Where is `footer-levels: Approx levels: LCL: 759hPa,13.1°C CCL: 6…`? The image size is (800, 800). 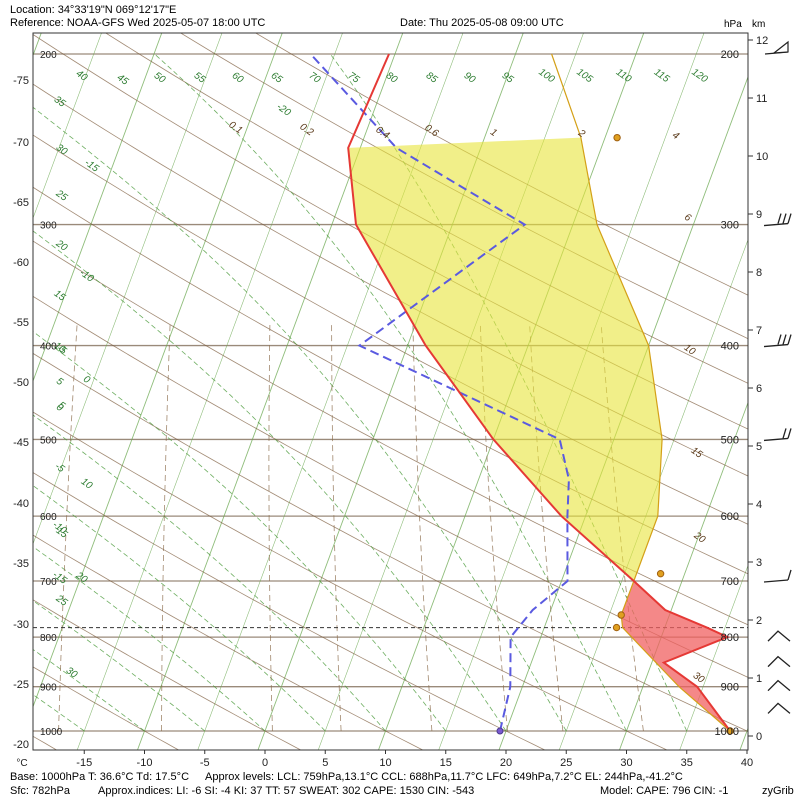 footer-levels: Approx levels: LCL: 759hPa,13.1°C CCL: 6… is located at coordinates (444, 777).